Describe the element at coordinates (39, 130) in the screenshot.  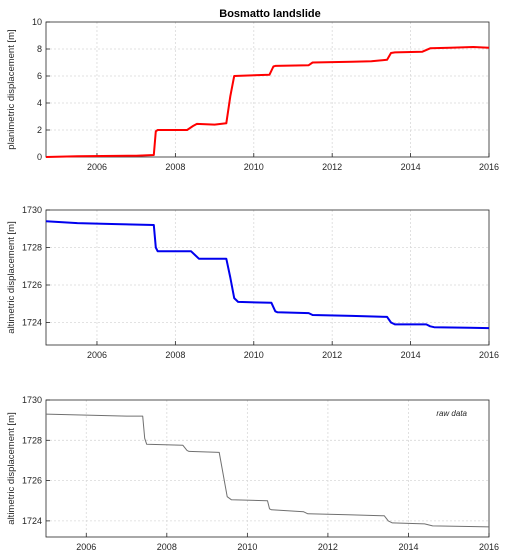
I see `y-tick-label: 2` at that location.